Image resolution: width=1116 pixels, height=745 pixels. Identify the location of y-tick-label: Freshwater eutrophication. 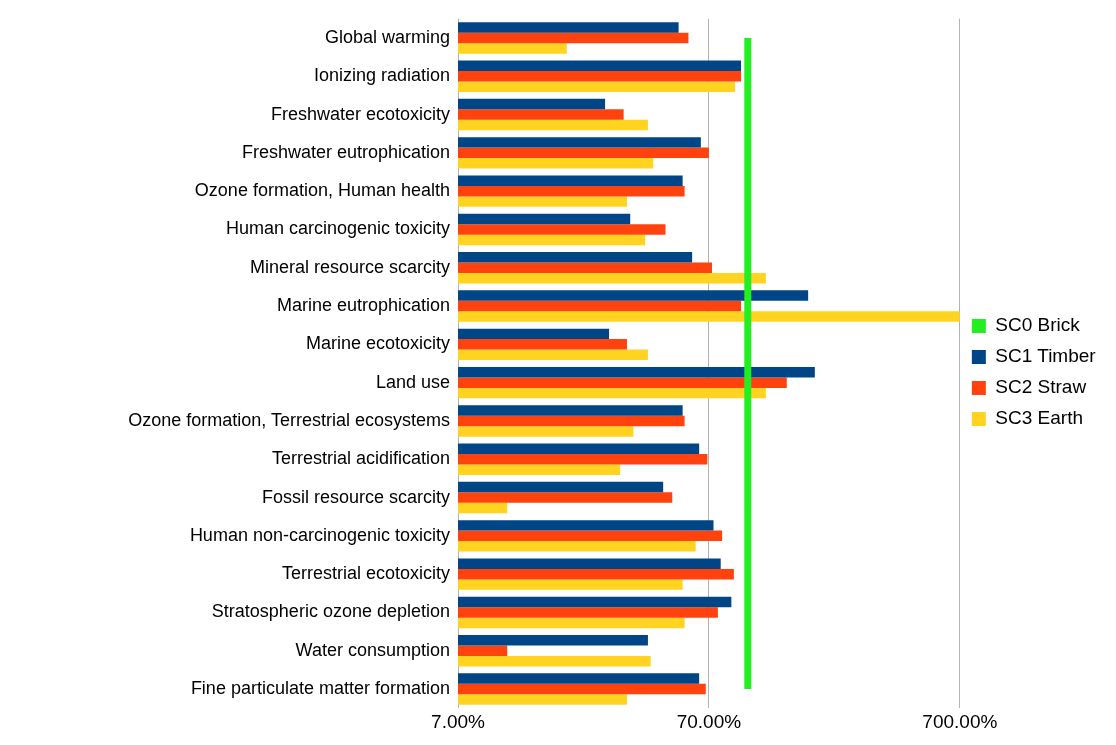
(345, 151).